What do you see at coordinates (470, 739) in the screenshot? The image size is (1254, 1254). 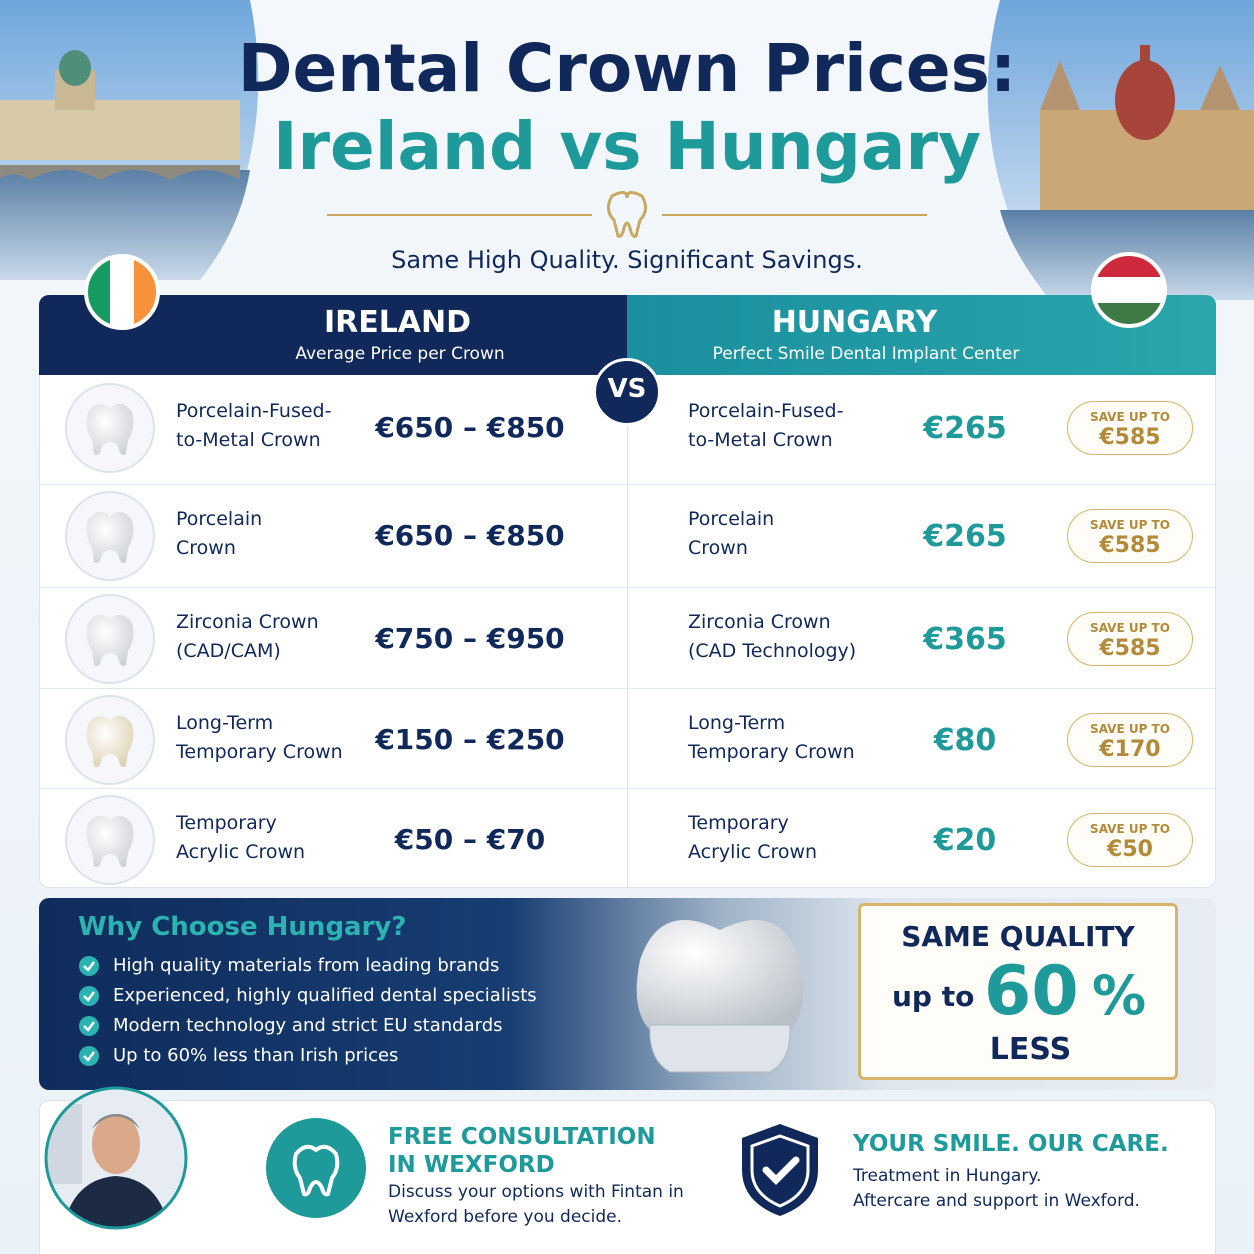 I see `ireland-price: €150 – €250` at bounding box center [470, 739].